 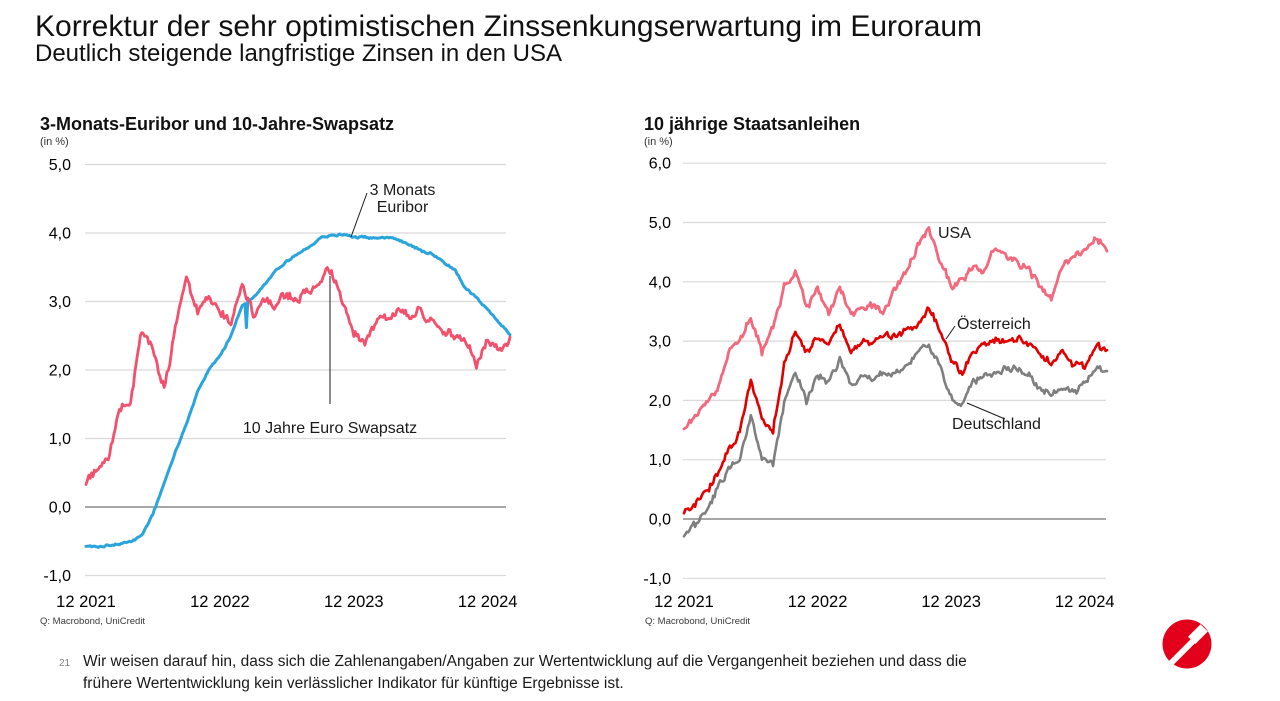 What do you see at coordinates (348, 298) in the screenshot?
I see `callout-lines-left` at bounding box center [348, 298].